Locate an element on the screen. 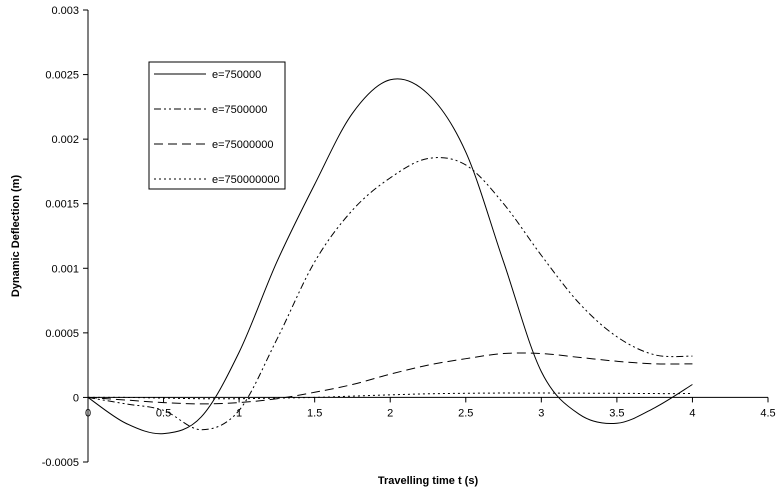  y-tick-label: -0.0005 is located at coordinates (60, 463).